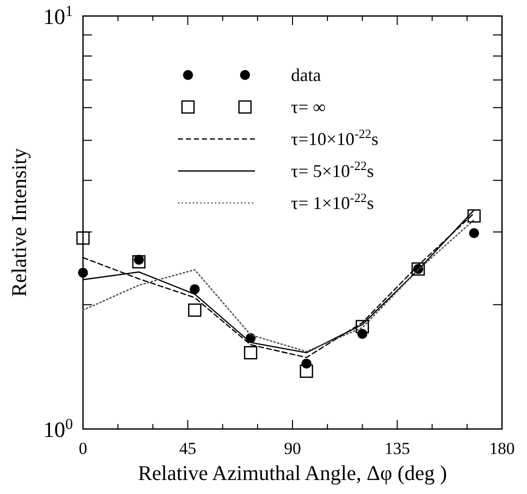 The height and width of the screenshot is (494, 527). Describe the element at coordinates (332, 170) in the screenshot. I see `legend-label: τ= 5×10$^{-22}$s` at that location.